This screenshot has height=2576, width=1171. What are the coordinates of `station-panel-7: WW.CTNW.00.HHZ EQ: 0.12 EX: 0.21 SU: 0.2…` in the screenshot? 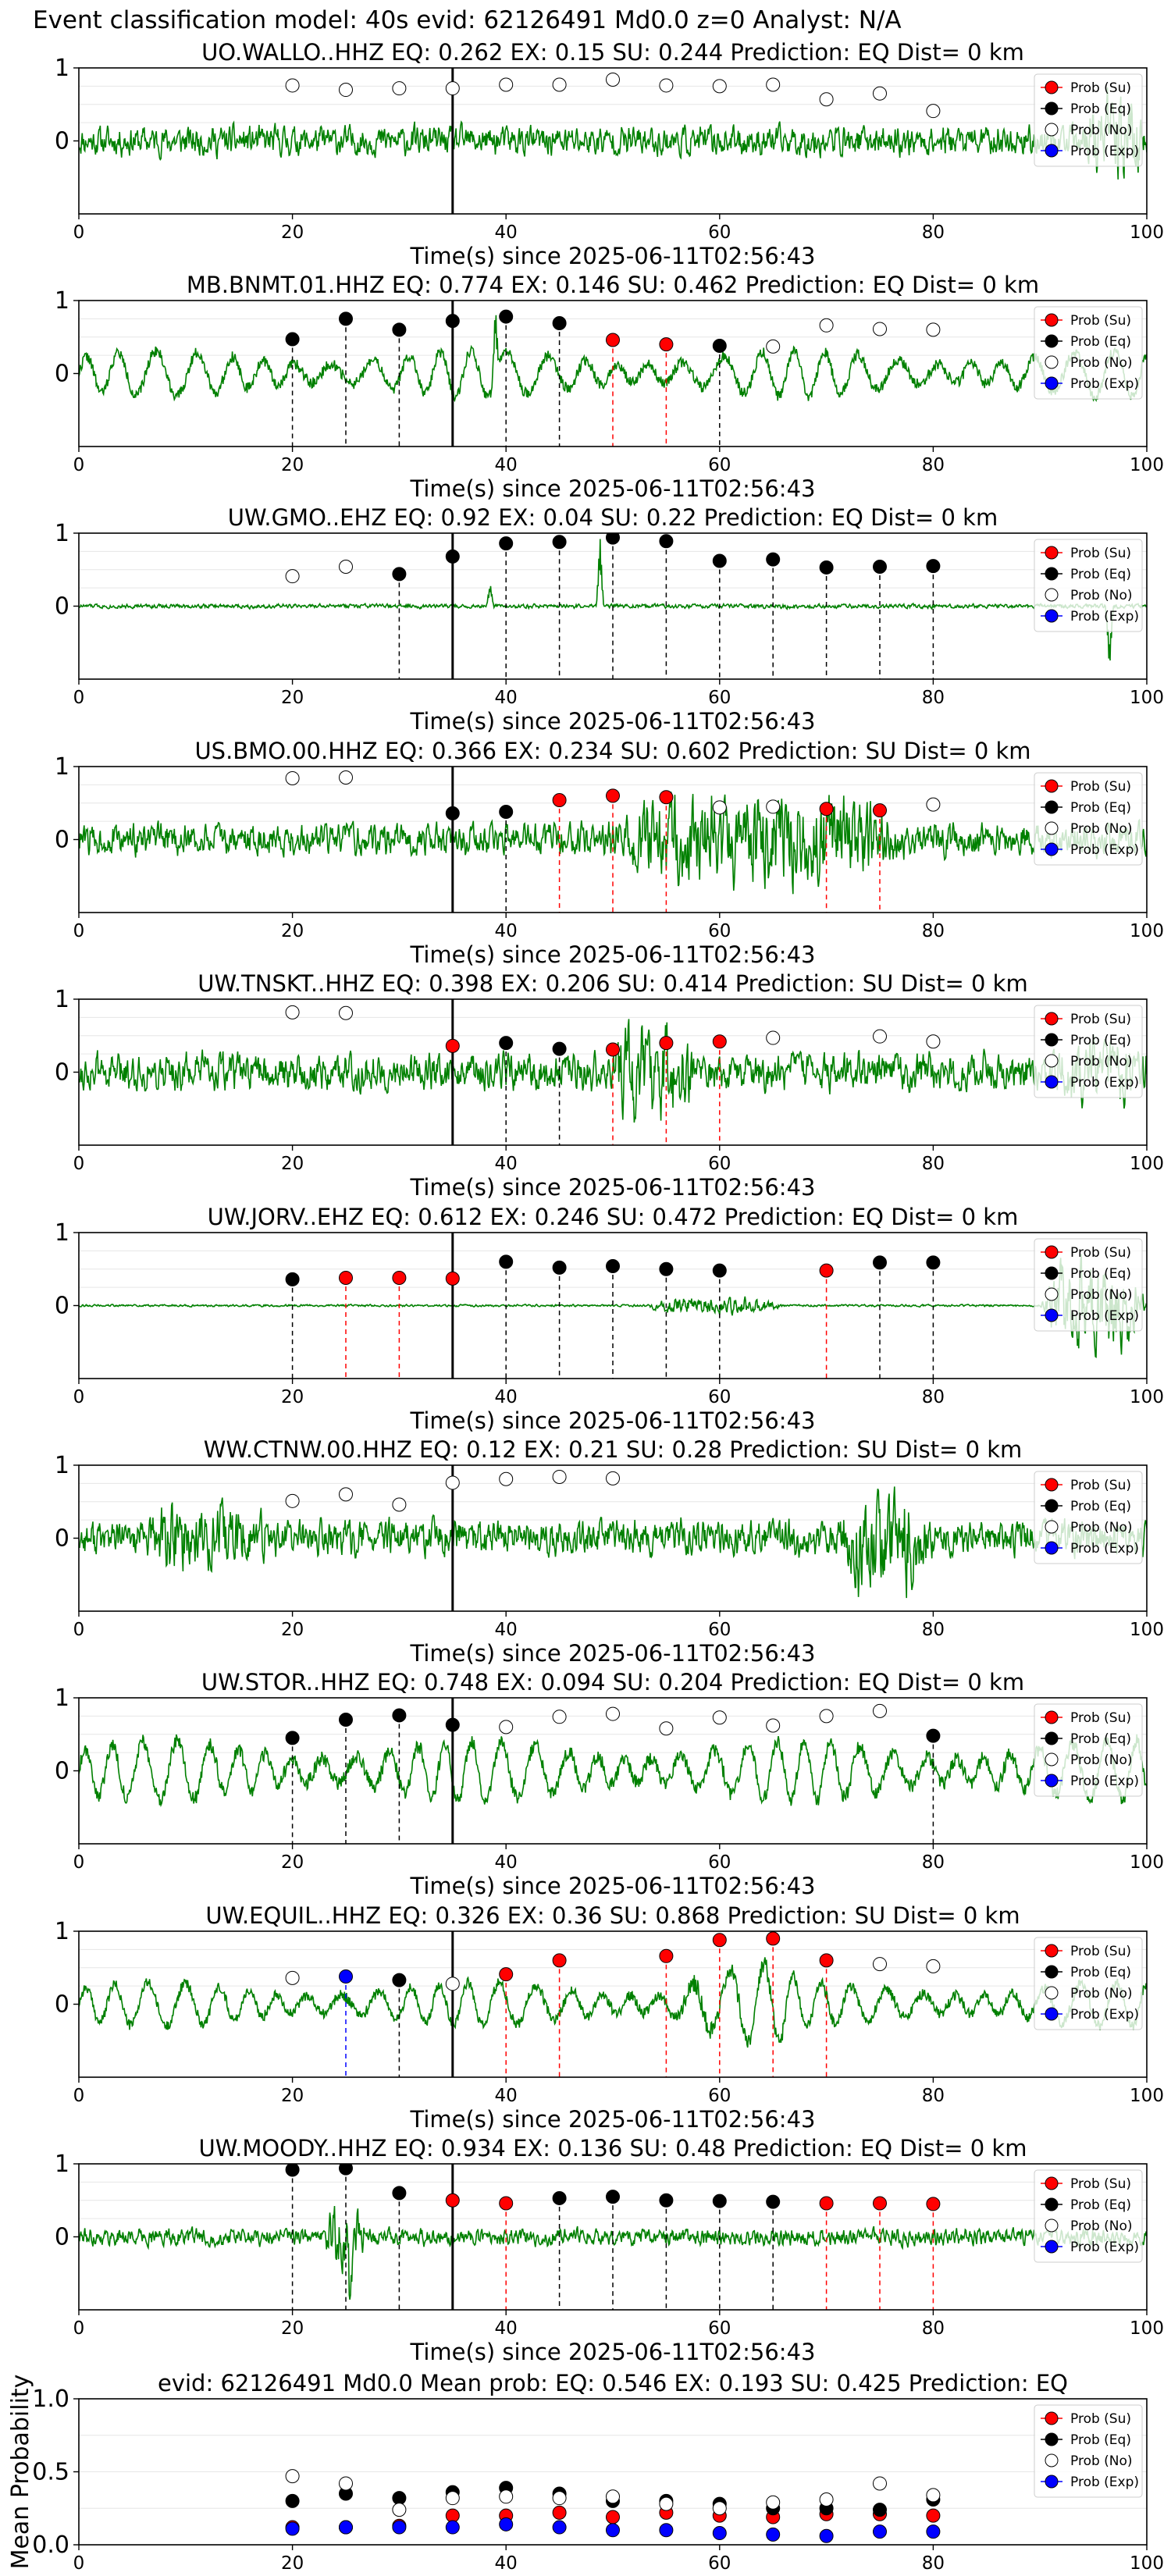 It's located at (609, 1551).